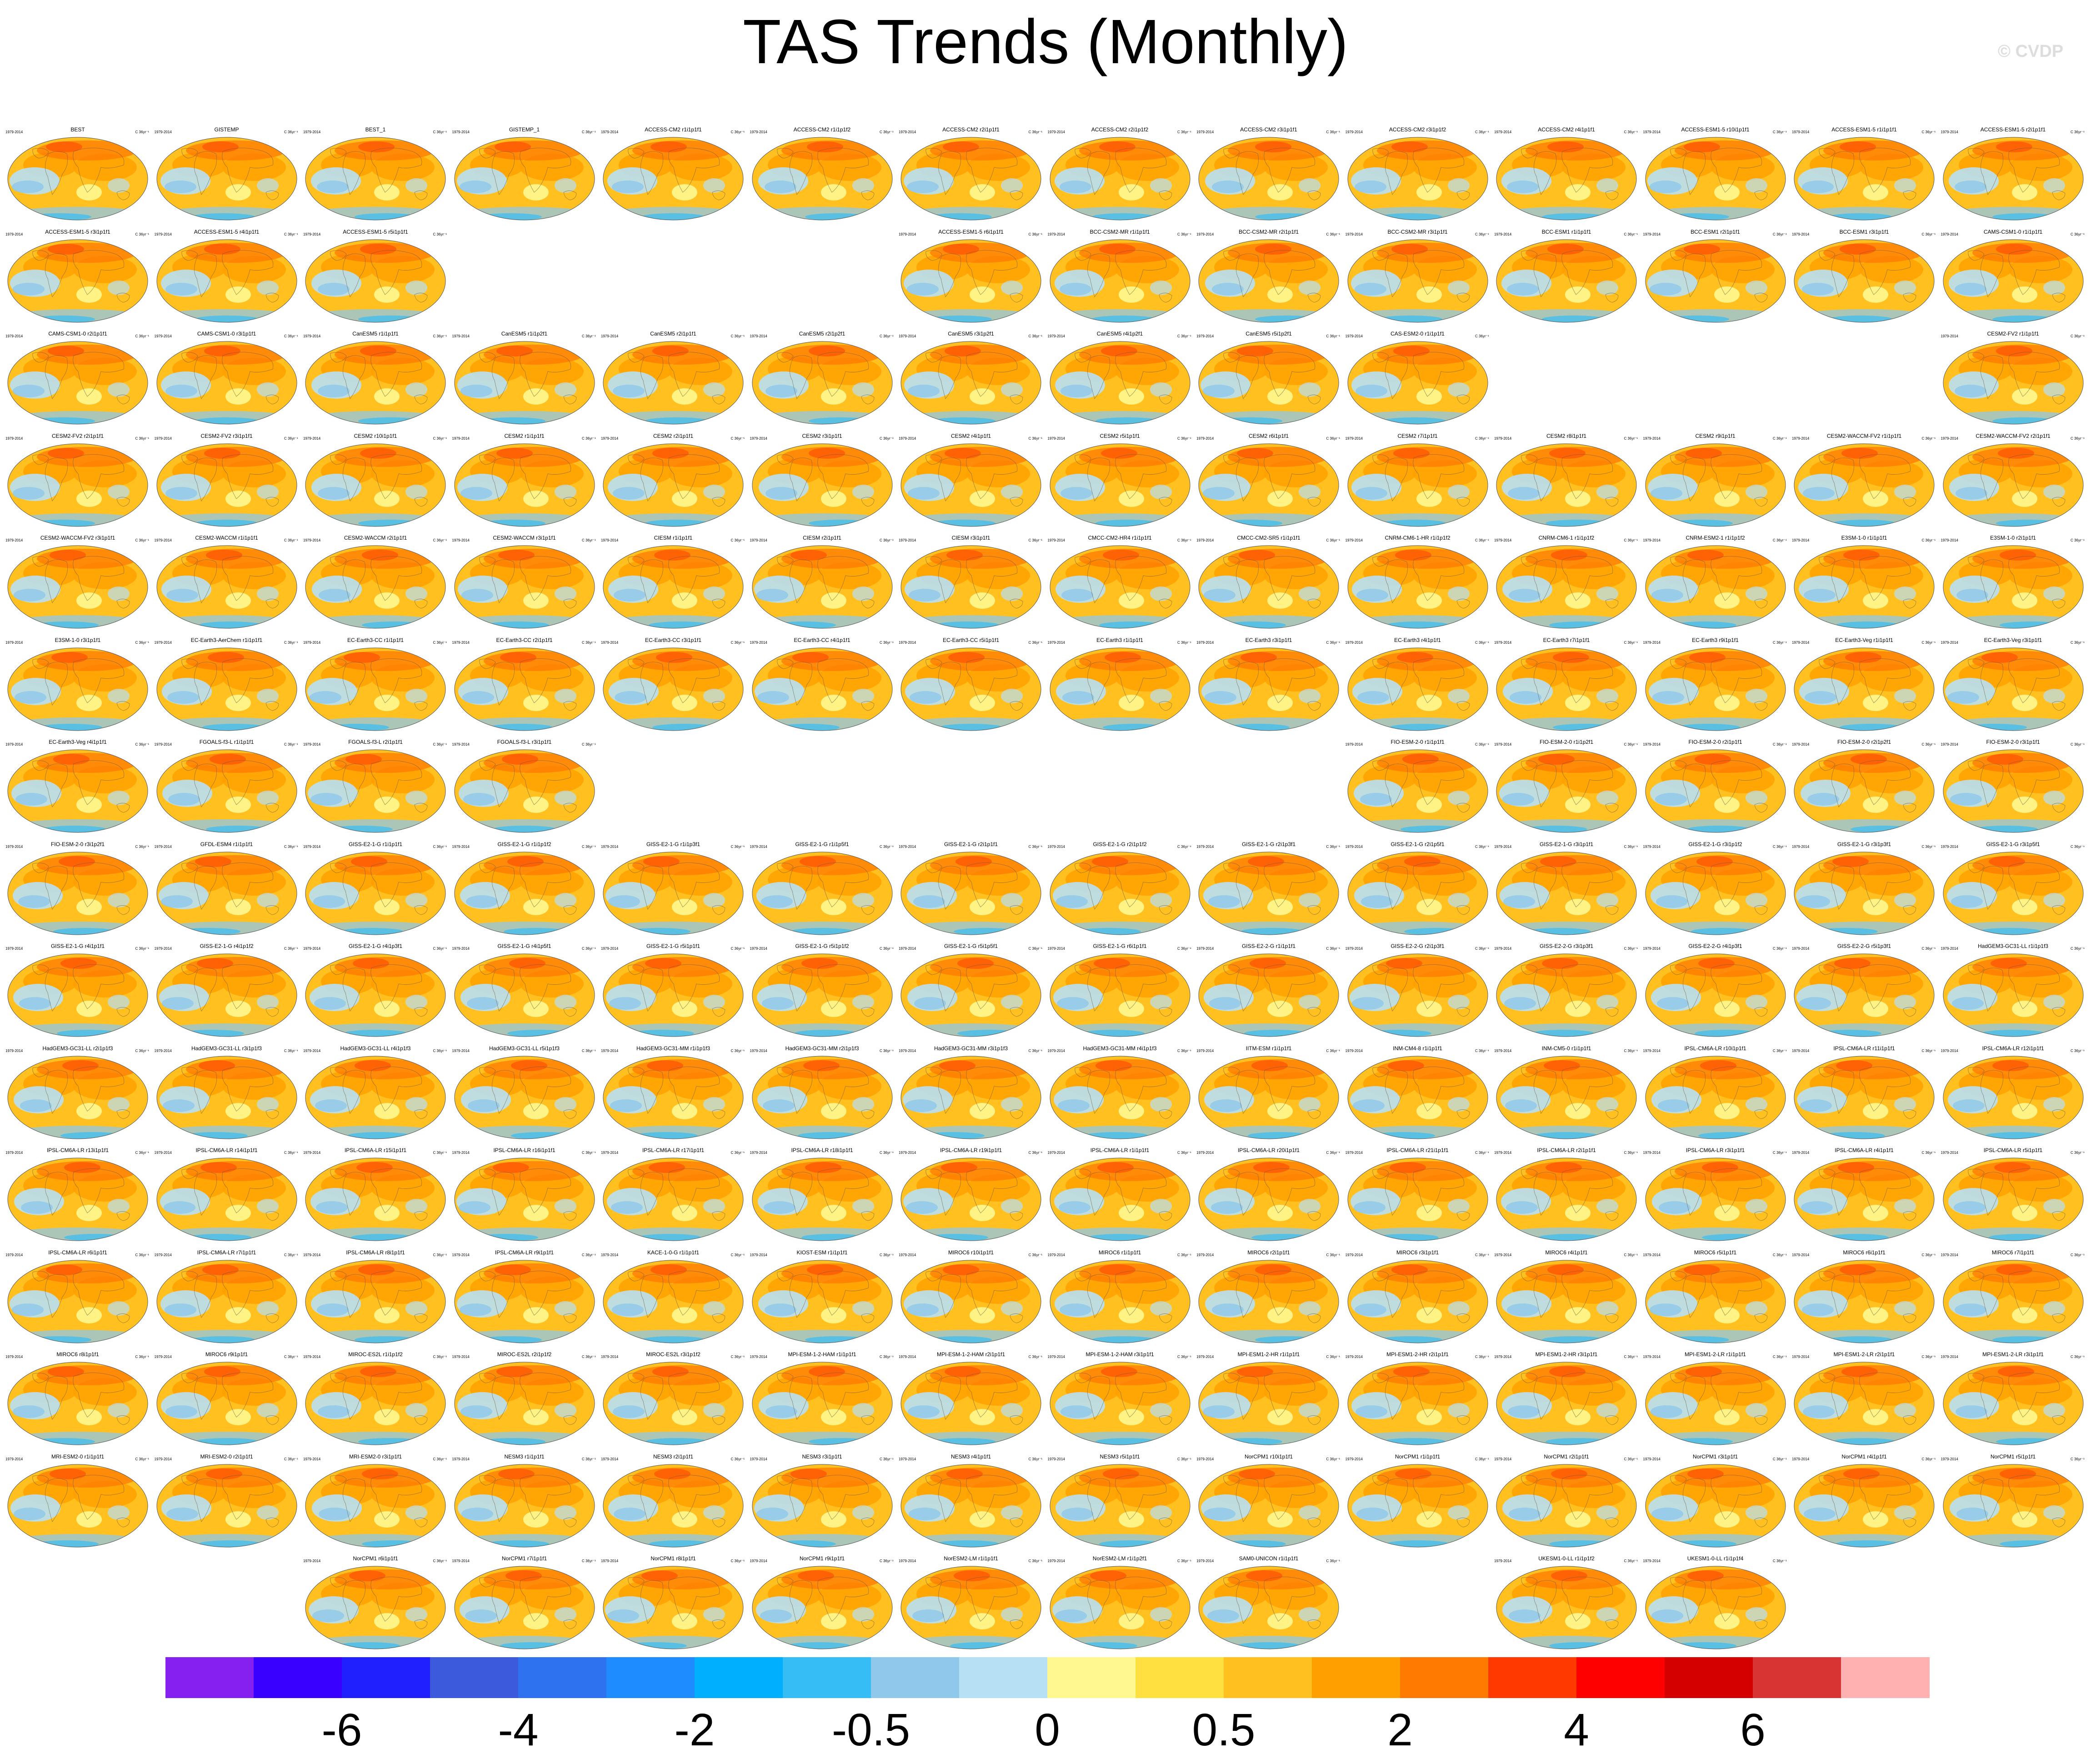  Describe the element at coordinates (1417, 129) in the screenshot. I see `panel-title: ACCESS-CM2 r3i1p1f2` at that location.